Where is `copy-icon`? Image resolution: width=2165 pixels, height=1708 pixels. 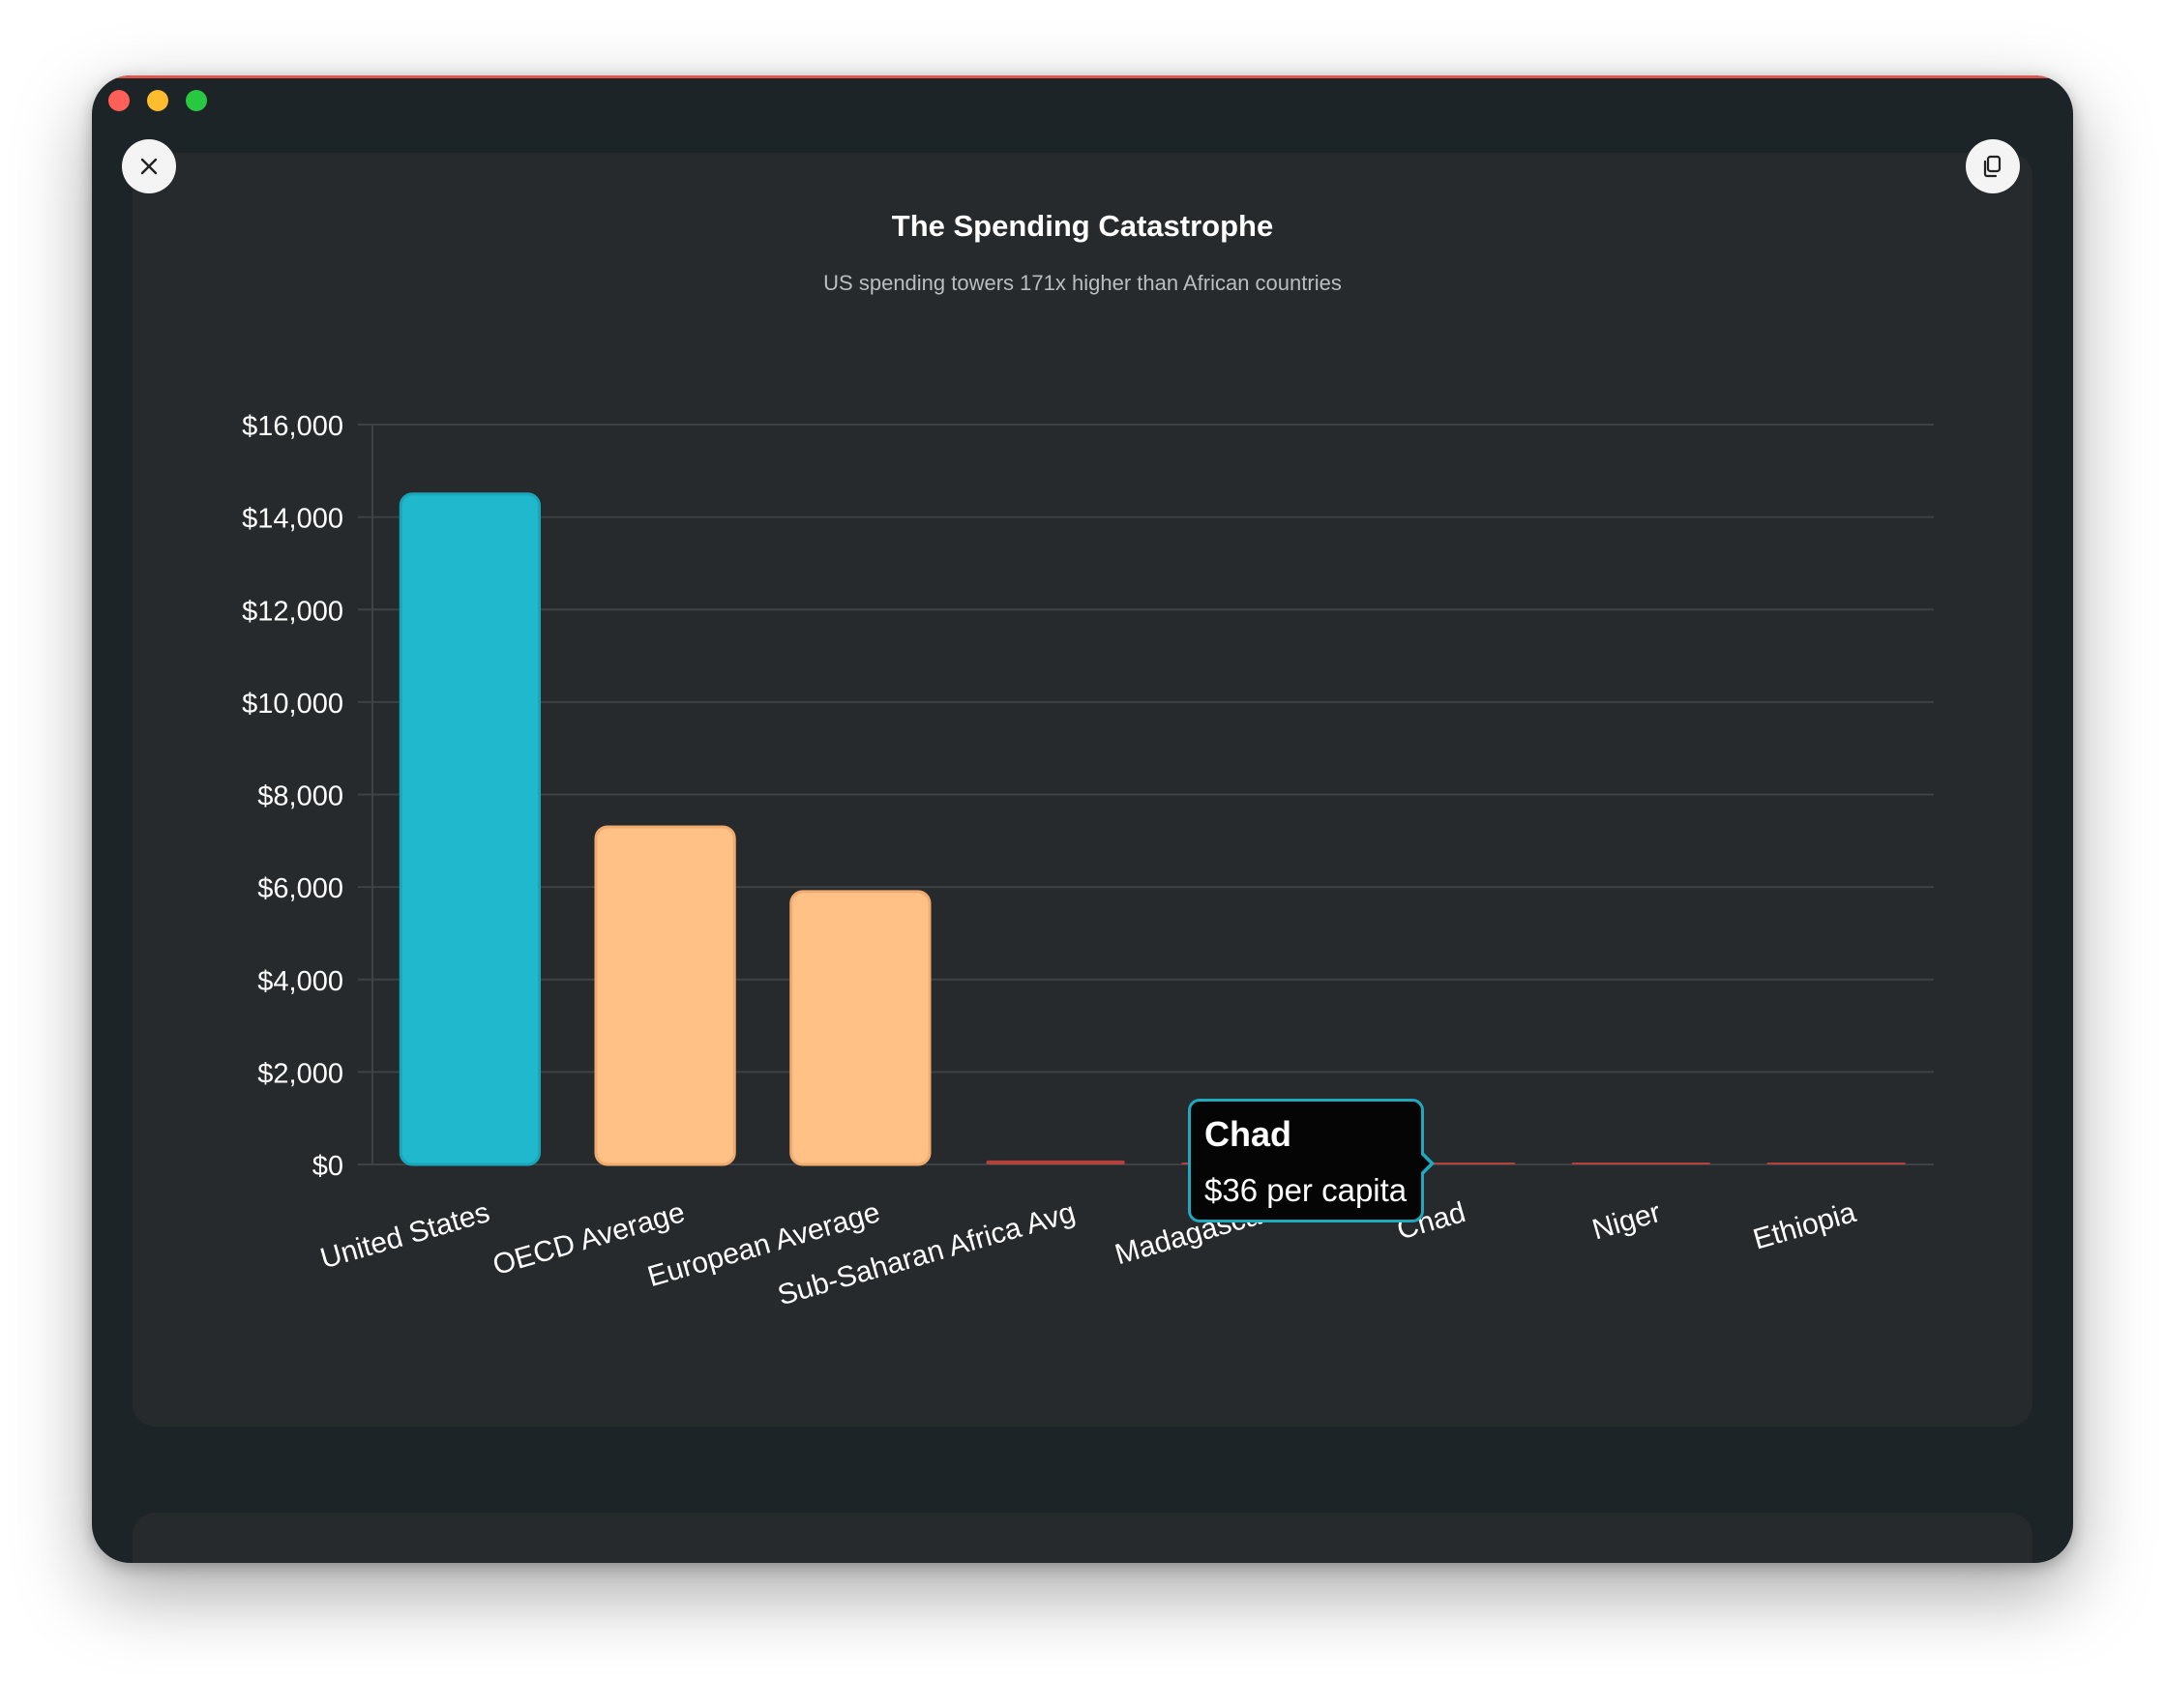 copy-icon is located at coordinates (1992, 166).